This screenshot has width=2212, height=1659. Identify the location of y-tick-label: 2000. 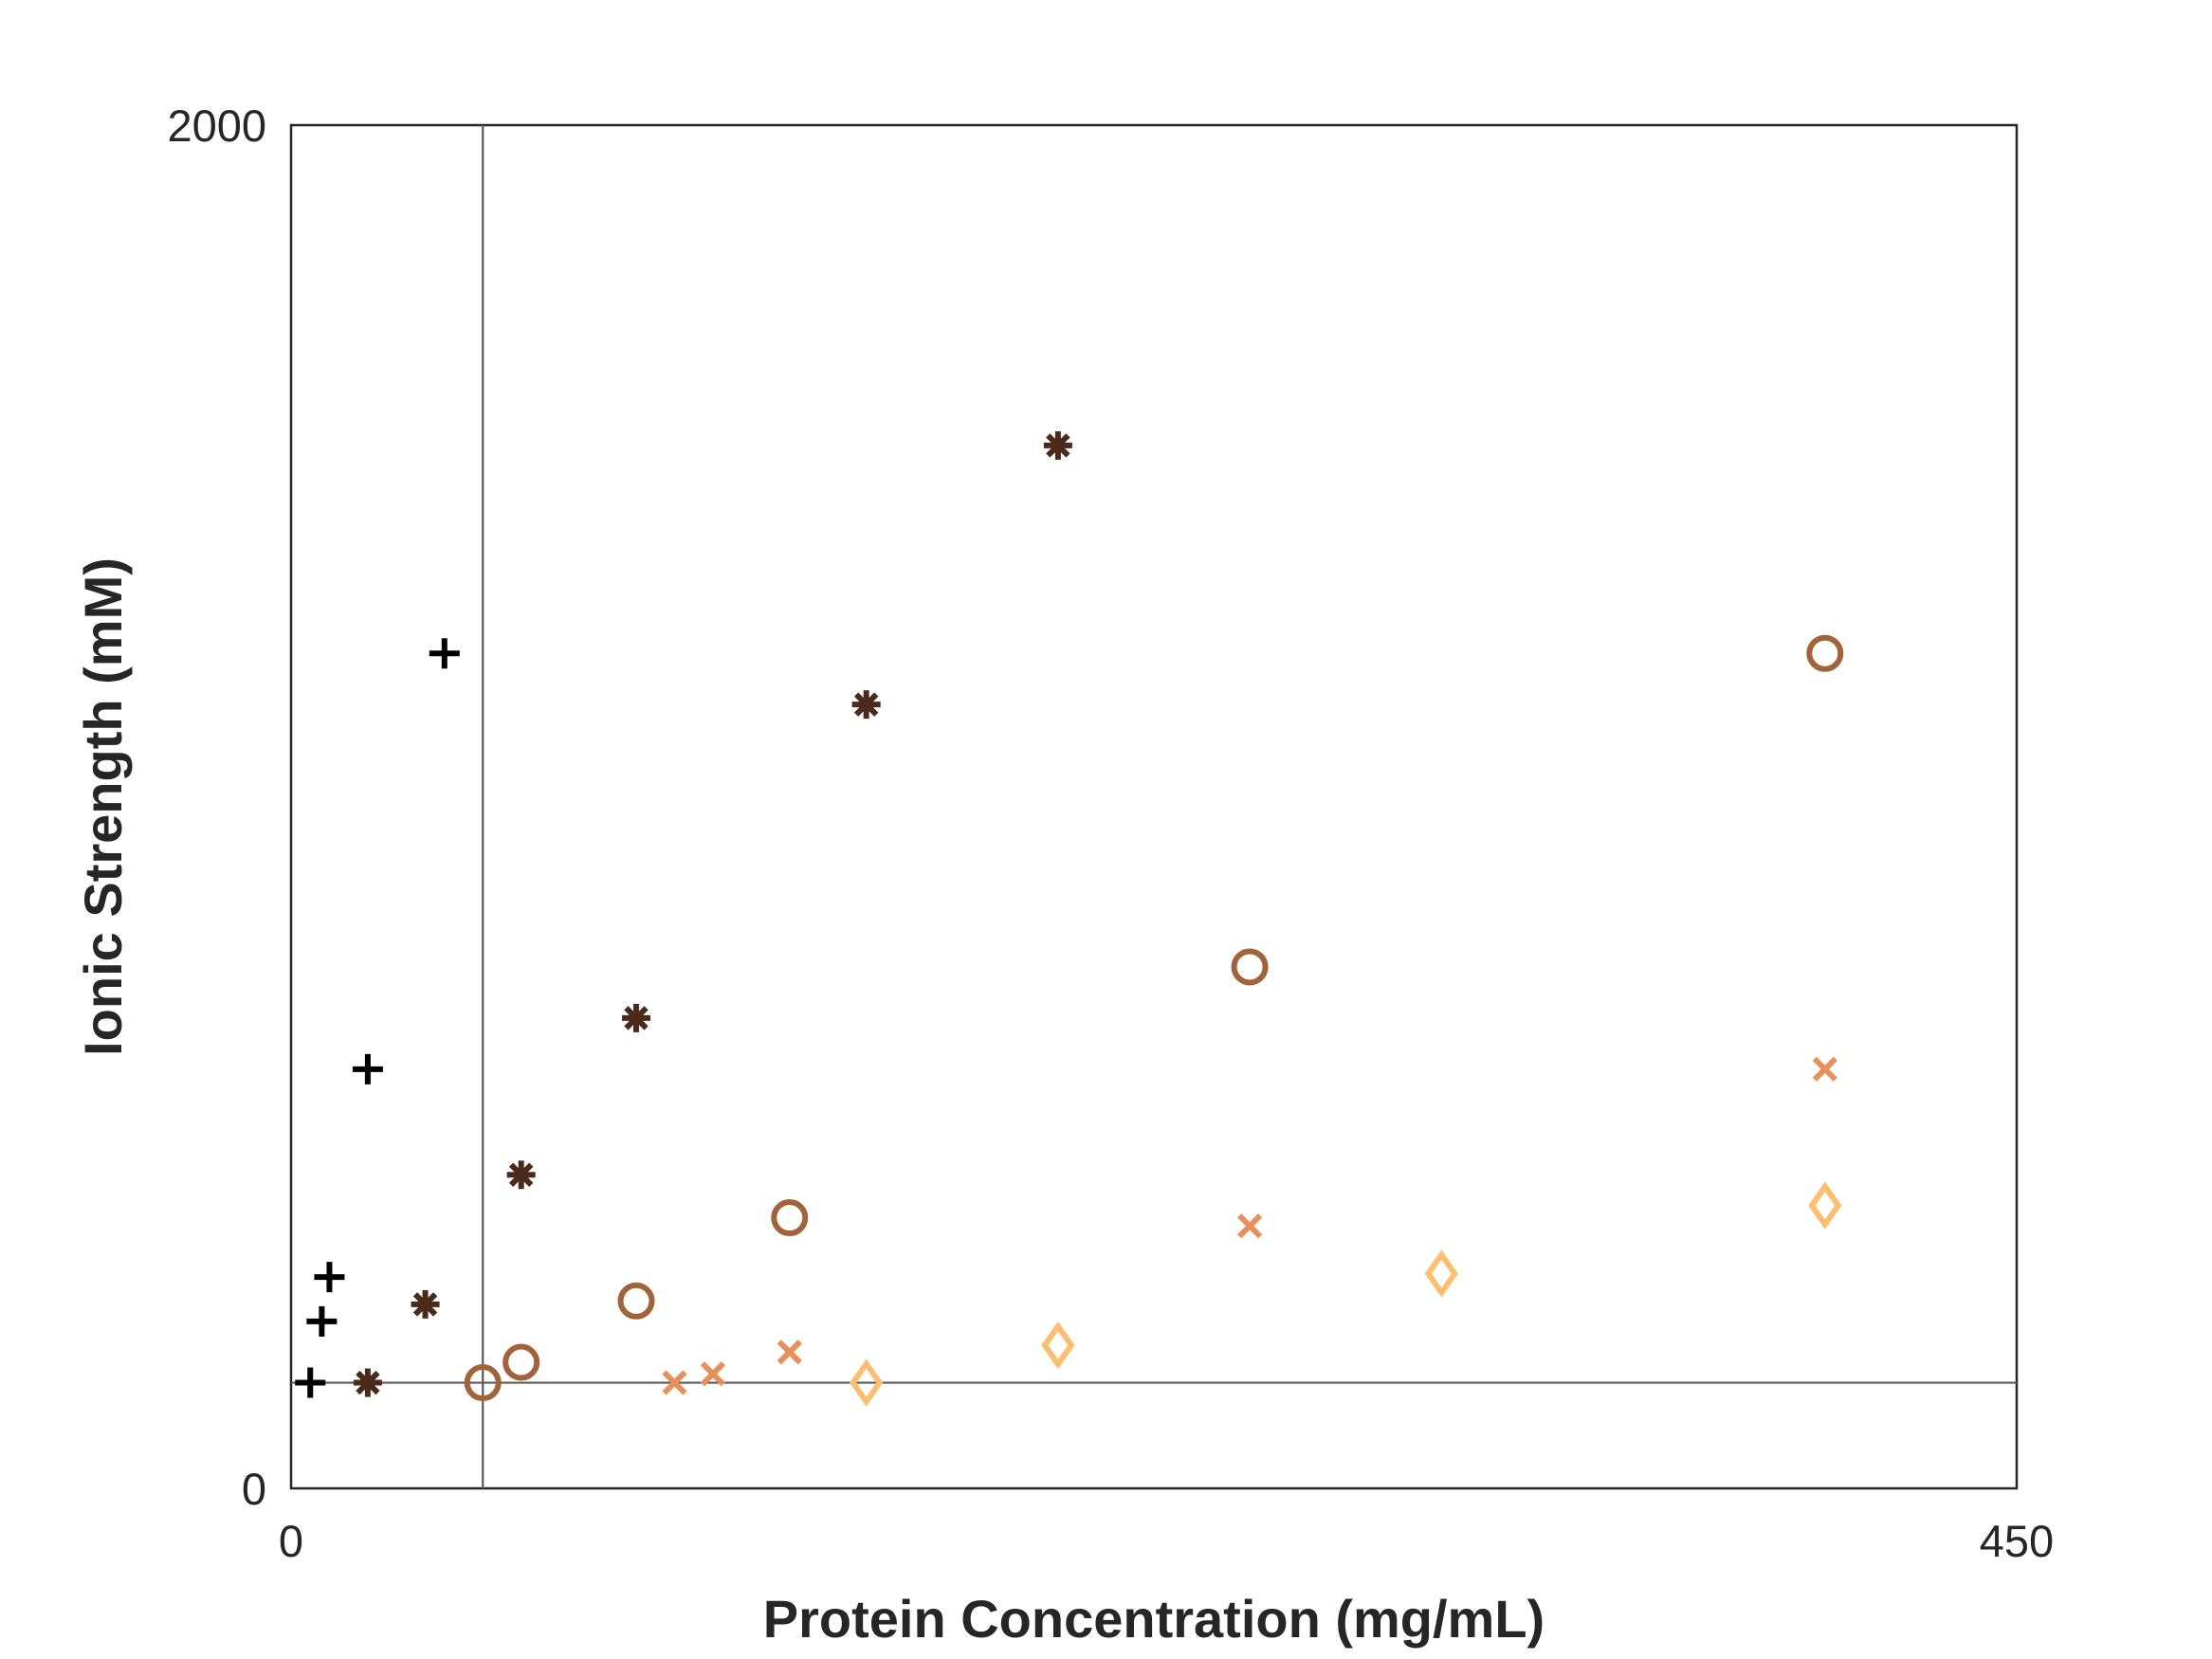
(216, 125).